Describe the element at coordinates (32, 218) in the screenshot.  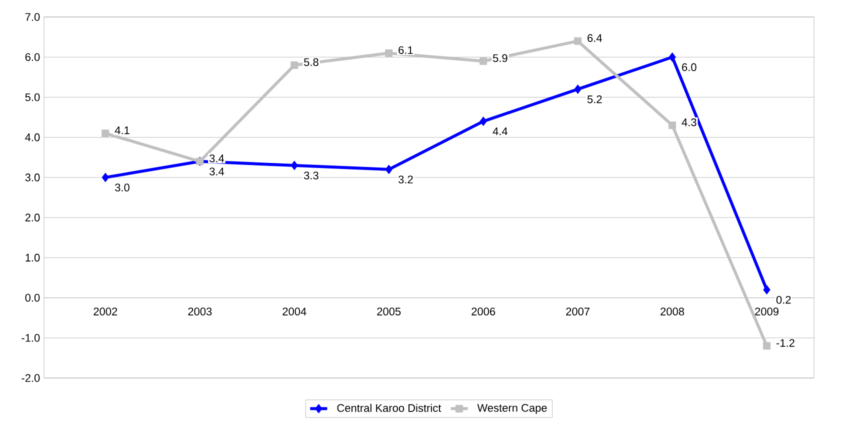
I see `y-tick-label: 2.0` at that location.